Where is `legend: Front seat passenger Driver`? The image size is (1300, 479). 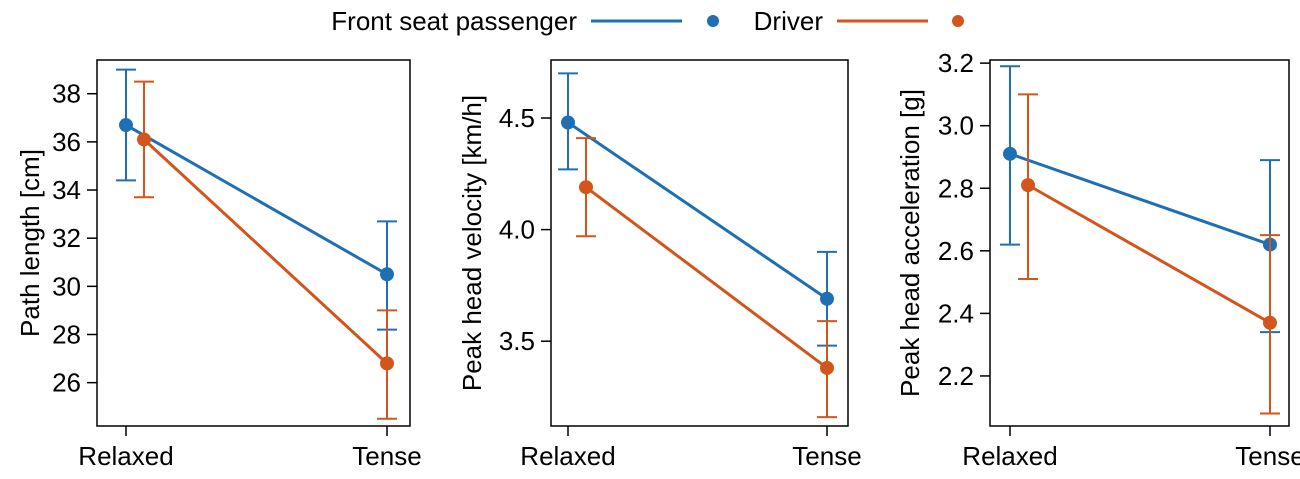
legend: Front seat passenger Driver is located at coordinates (647, 21).